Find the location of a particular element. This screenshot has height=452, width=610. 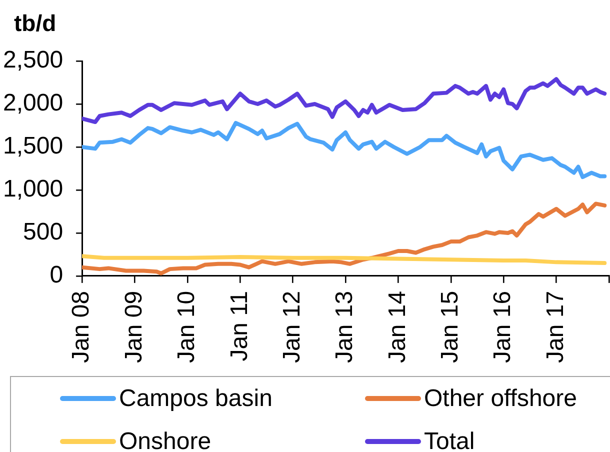

y-tick-label: 0 is located at coordinates (57, 275).